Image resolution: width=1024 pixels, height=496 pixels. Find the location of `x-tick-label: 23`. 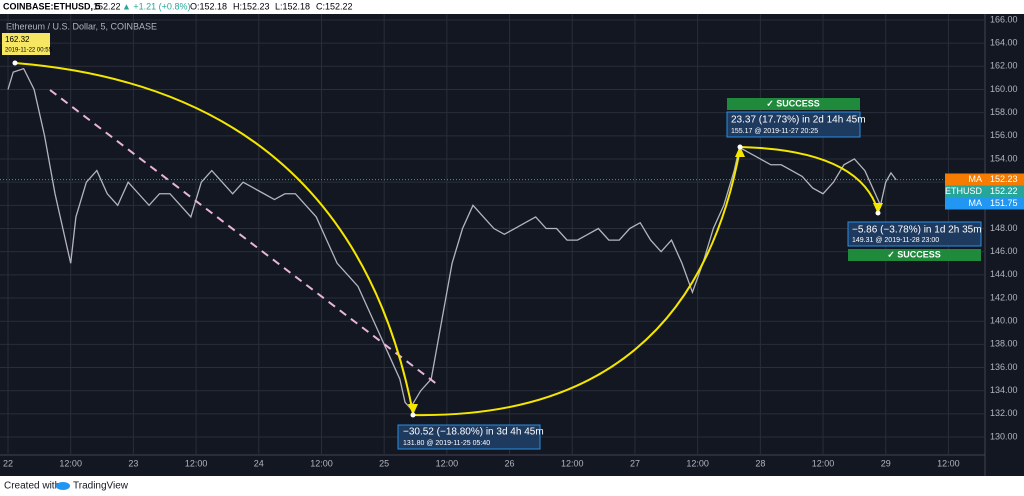

x-tick-label: 23 is located at coordinates (133, 463).